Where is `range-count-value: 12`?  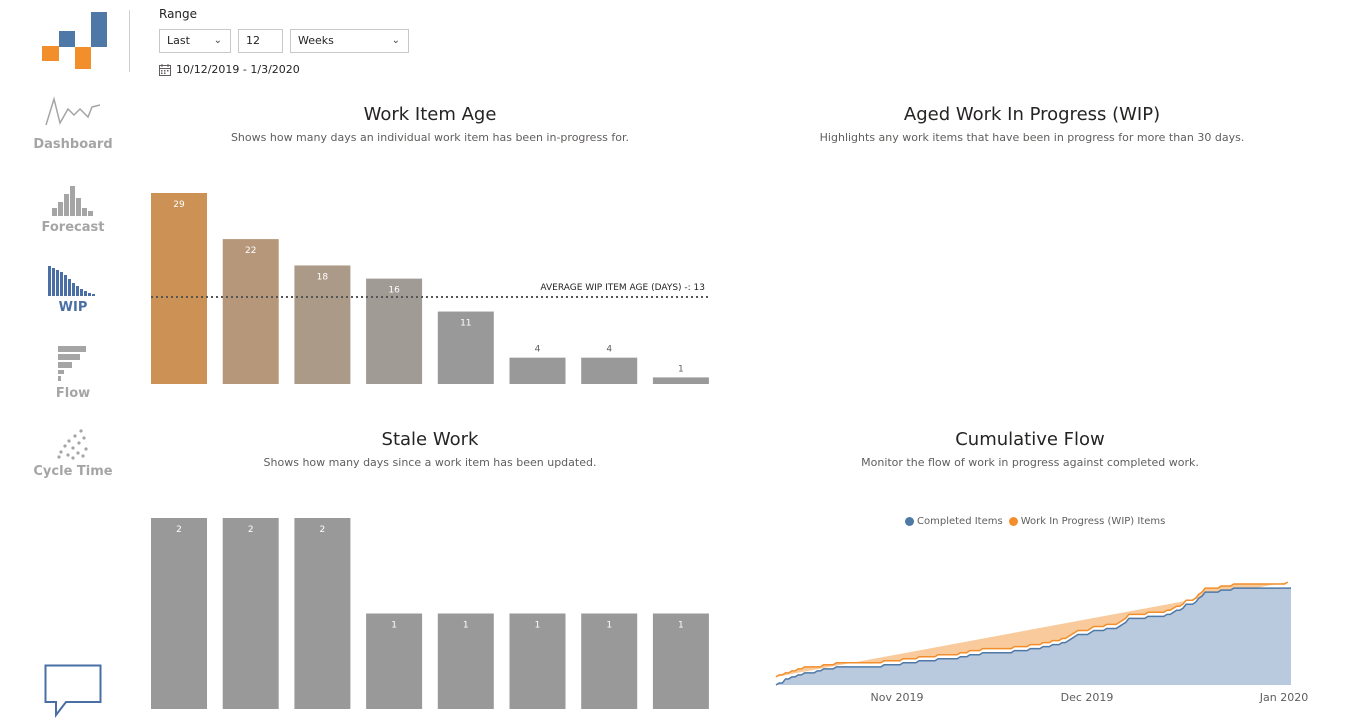 range-count-value: 12 is located at coordinates (253, 40).